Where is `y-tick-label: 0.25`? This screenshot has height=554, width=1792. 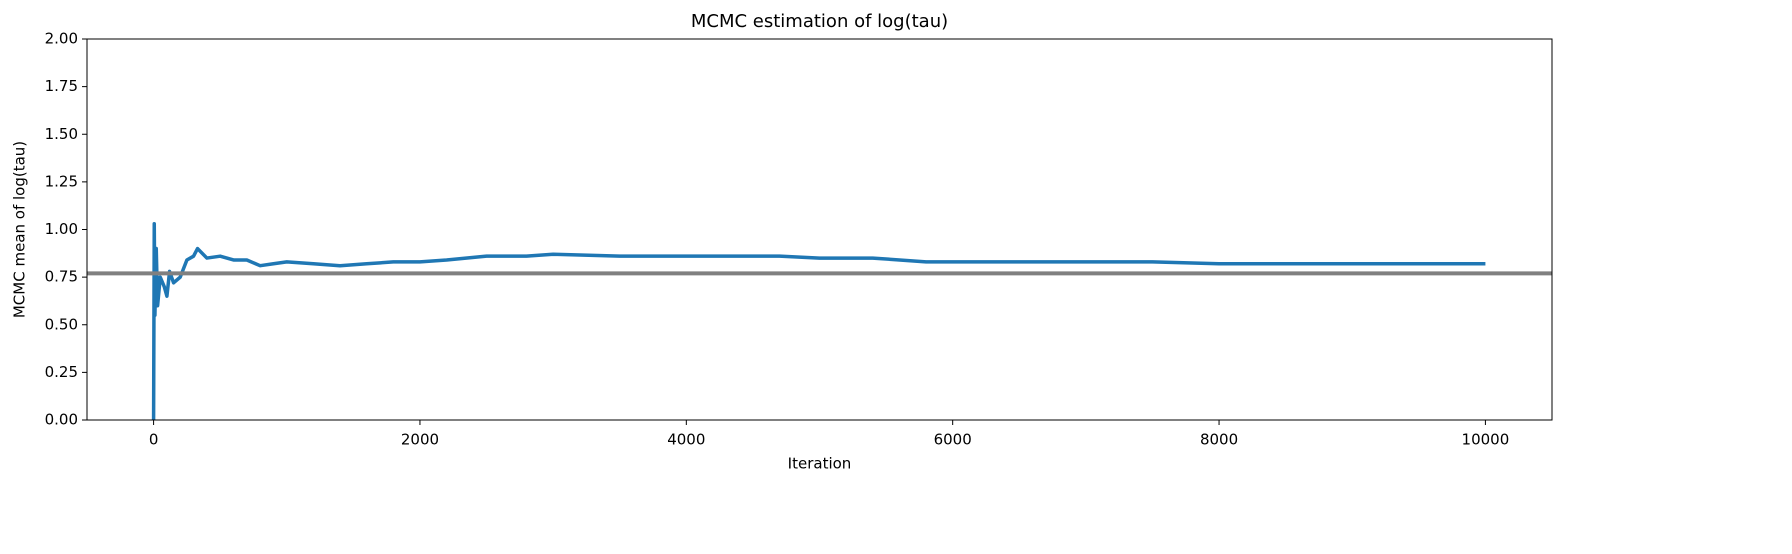 y-tick-label: 0.25 is located at coordinates (61, 372).